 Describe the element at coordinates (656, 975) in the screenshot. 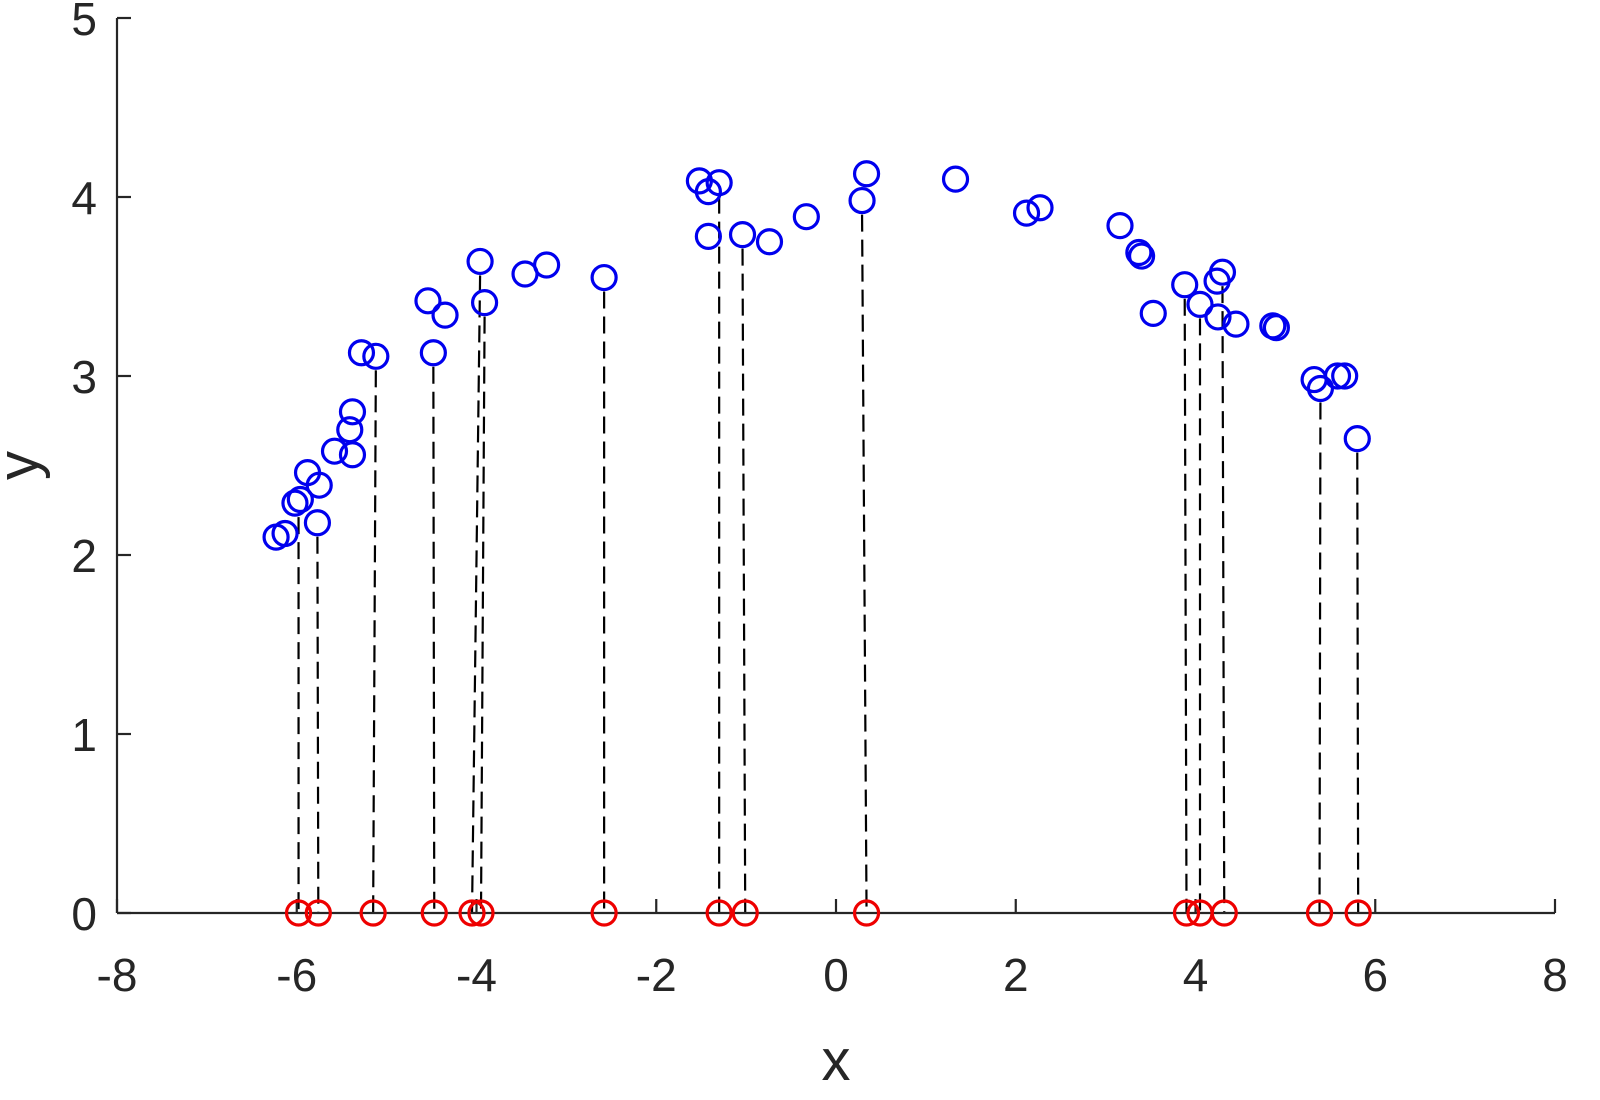

I see `x-tick-label: -2` at that location.